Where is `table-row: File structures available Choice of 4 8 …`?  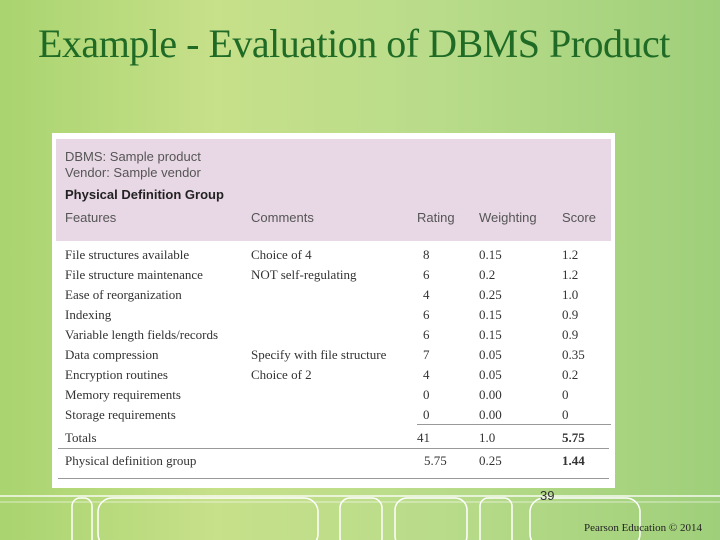 table-row: File structures available Choice of 4 8 … is located at coordinates (333, 256).